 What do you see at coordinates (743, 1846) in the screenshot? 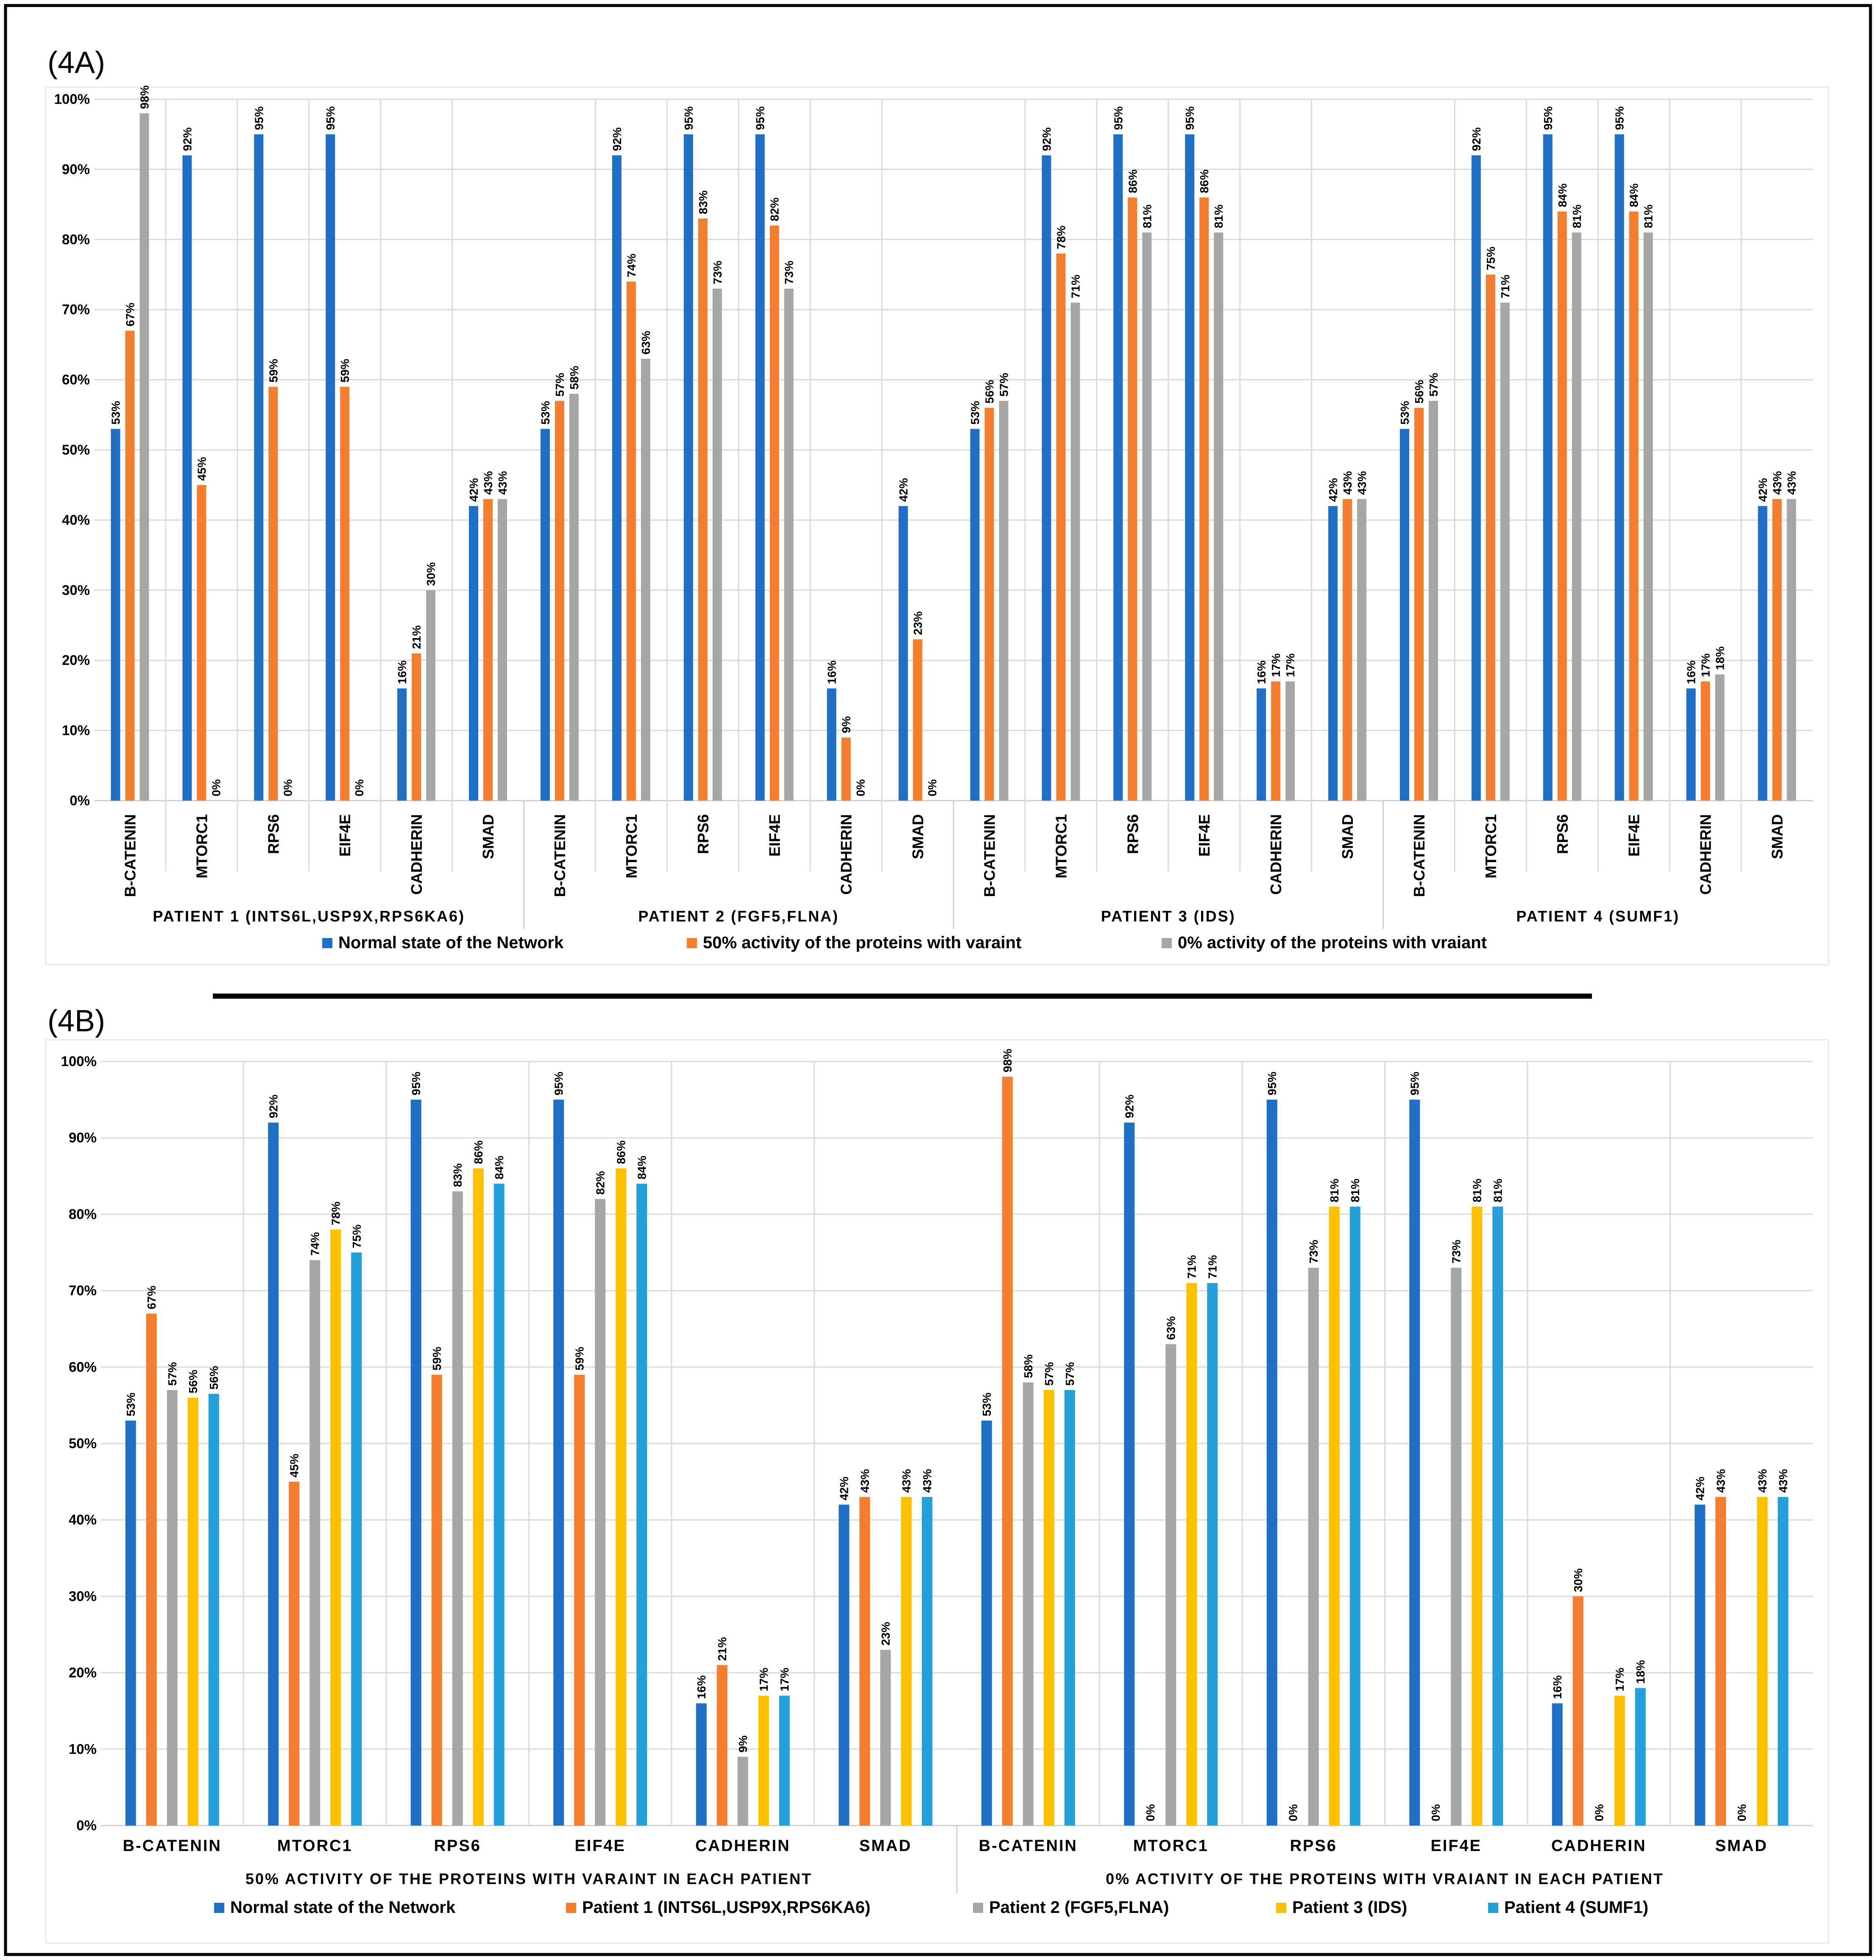
I see `panel-b-category-label: CADHERIN` at bounding box center [743, 1846].